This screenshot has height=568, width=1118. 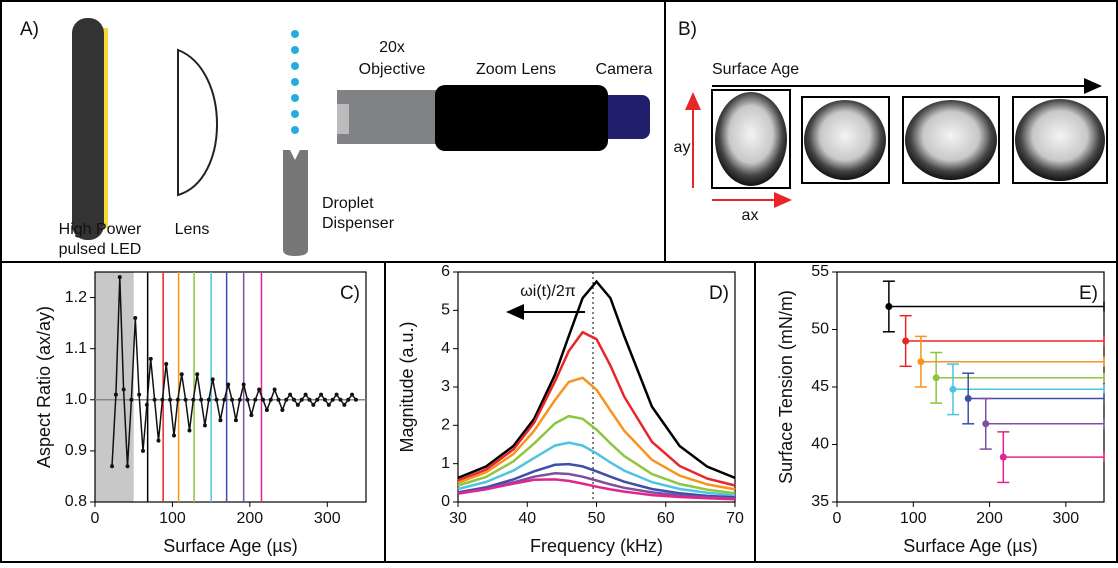 What do you see at coordinates (820, 329) in the screenshot?
I see `y-tick-label: 50` at bounding box center [820, 329].